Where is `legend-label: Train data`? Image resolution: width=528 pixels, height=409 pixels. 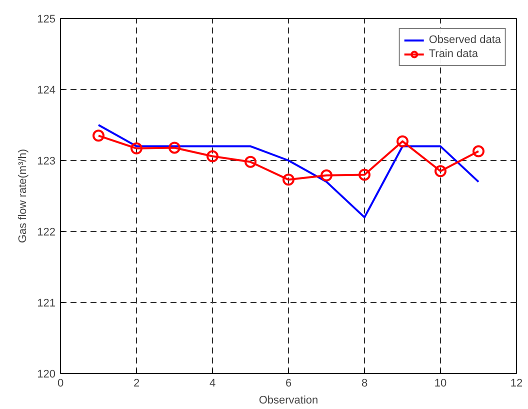 legend-label: Train data is located at coordinates (453, 54).